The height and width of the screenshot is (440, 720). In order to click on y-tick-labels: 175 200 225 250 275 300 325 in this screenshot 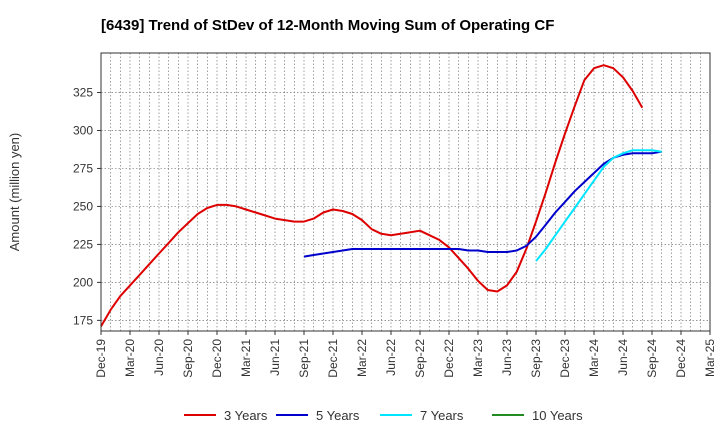, I will do `click(87, 206)`.